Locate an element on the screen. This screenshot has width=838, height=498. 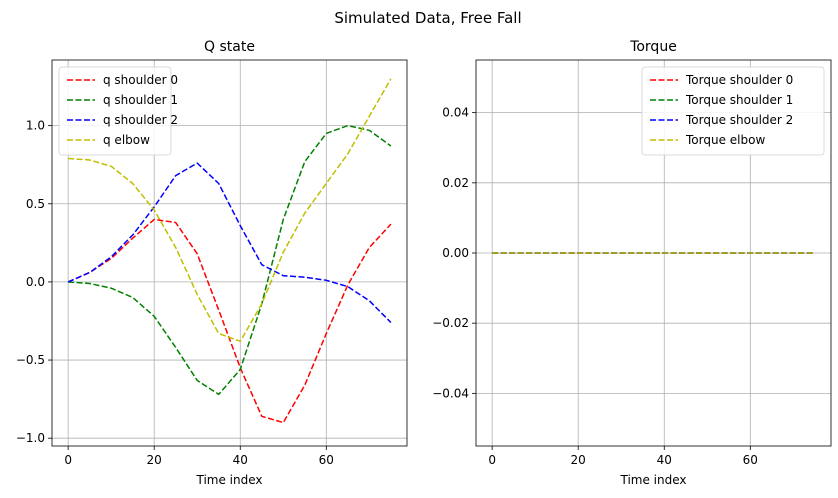
y-tick-label: 0.0 is located at coordinates (35, 282).